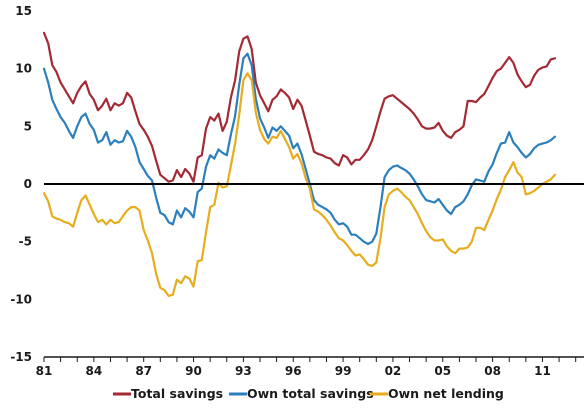 Image resolution: width=584 pixels, height=409 pixels. What do you see at coordinates (542, 371) in the screenshot?
I see `x-tick-label: 11` at bounding box center [542, 371].